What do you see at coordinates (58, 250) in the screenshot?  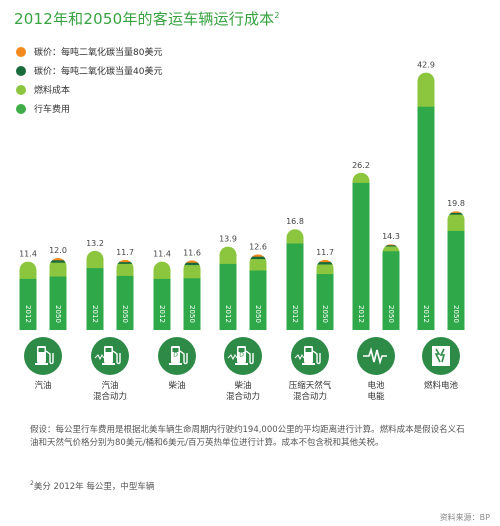 I see `total-value-label: 12.0` at bounding box center [58, 250].